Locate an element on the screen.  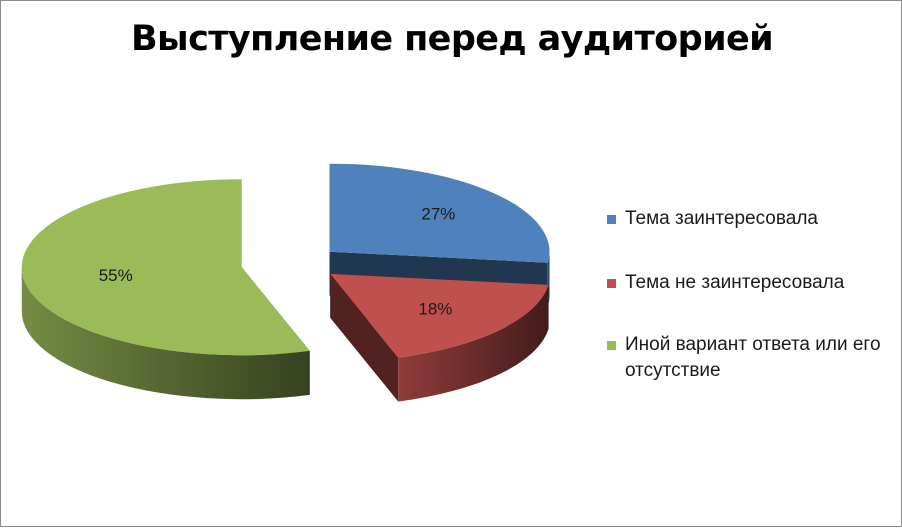
legend-item-1: Тема не заинтересовала is located at coordinates (752, 283).